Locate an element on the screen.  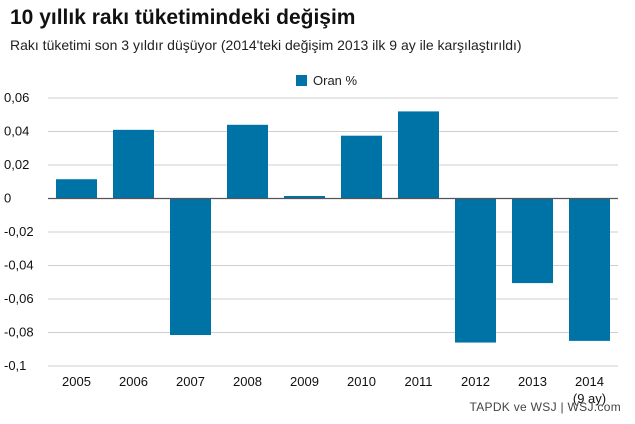
bar-2008 is located at coordinates (247, 161).